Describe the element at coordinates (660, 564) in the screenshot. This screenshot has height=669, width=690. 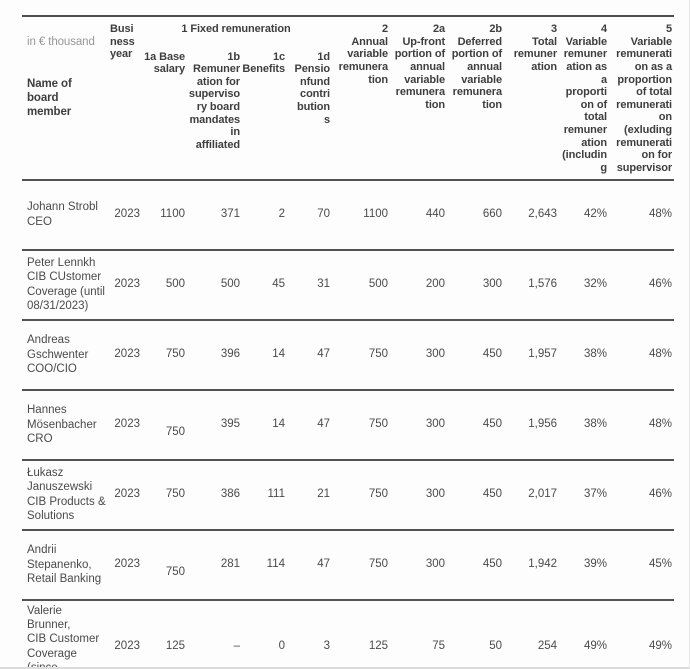
I see `variable-pct-excl-cell: 45%` at that location.